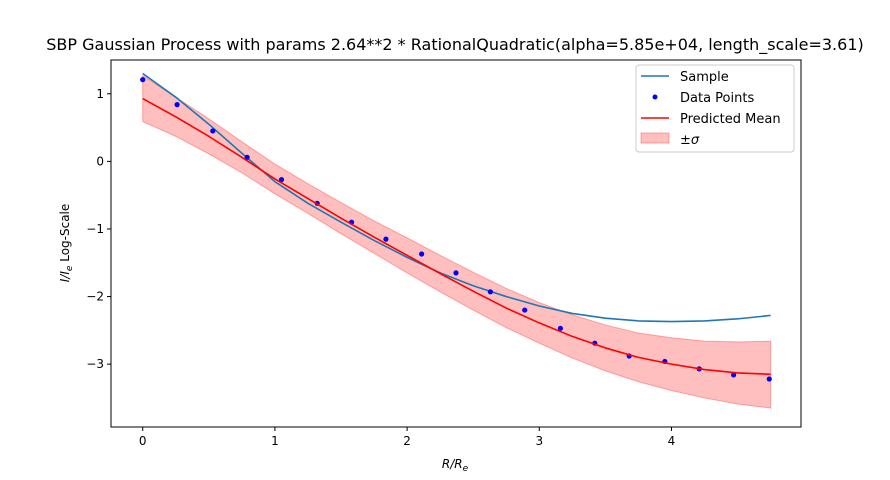  I want to click on y-axis-label-suffix: Log-Scale, so click(65, 235).